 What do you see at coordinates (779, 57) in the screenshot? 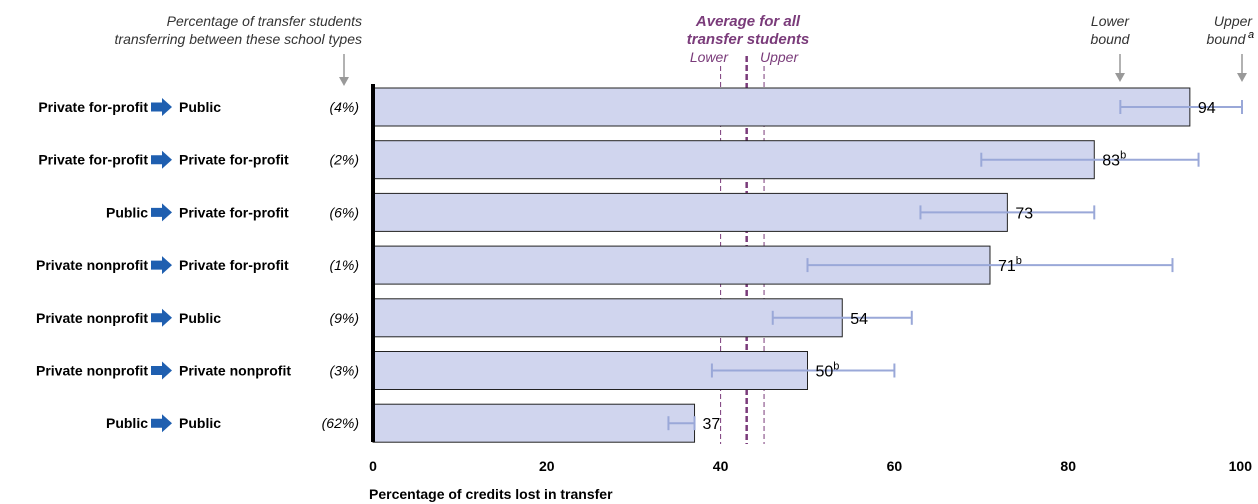
I see `average-upper-label: Upper` at bounding box center [779, 57].